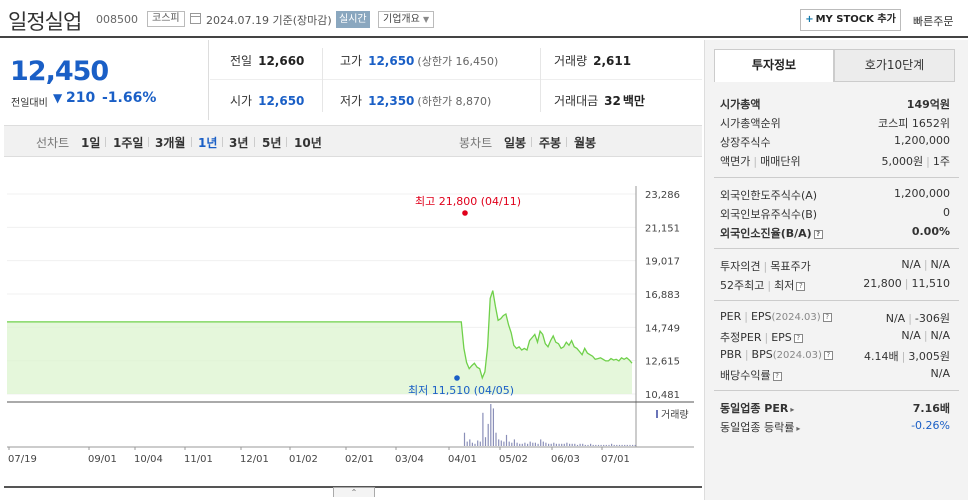  What do you see at coordinates (925, 264) in the screenshot?
I see `opinion-value-wrap: N/A | N/A` at bounding box center [925, 264].